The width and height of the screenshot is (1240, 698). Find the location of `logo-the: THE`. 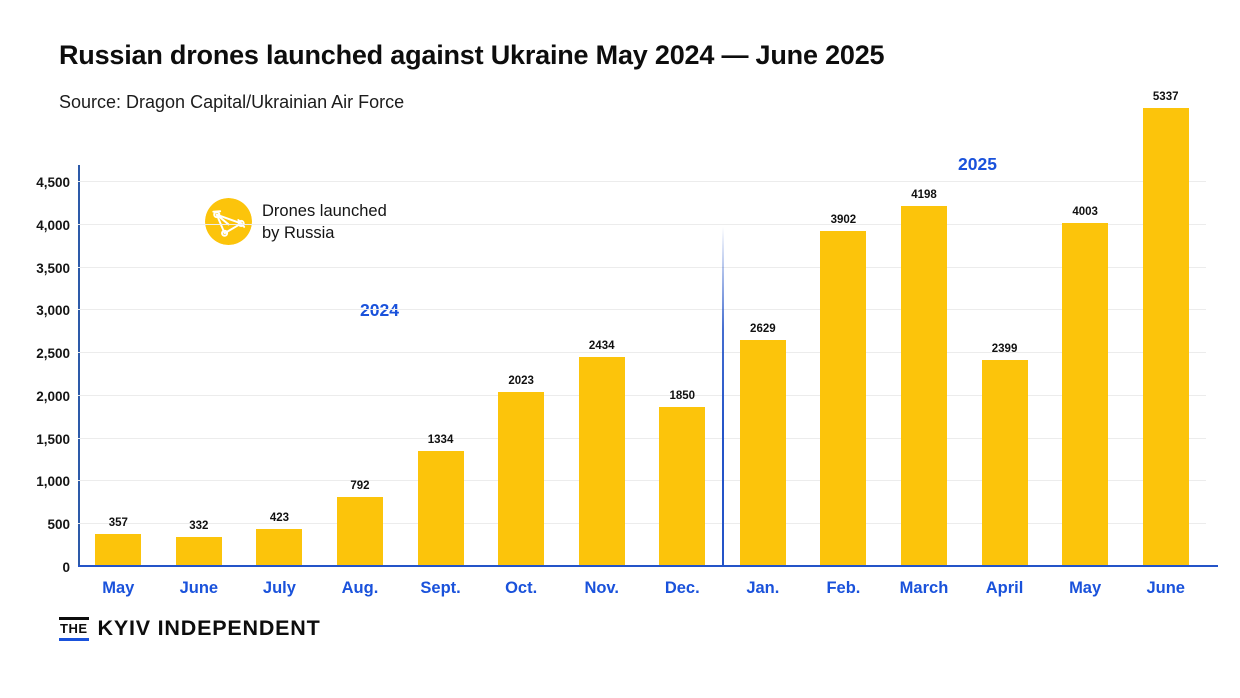

logo-the: THE is located at coordinates (74, 628).